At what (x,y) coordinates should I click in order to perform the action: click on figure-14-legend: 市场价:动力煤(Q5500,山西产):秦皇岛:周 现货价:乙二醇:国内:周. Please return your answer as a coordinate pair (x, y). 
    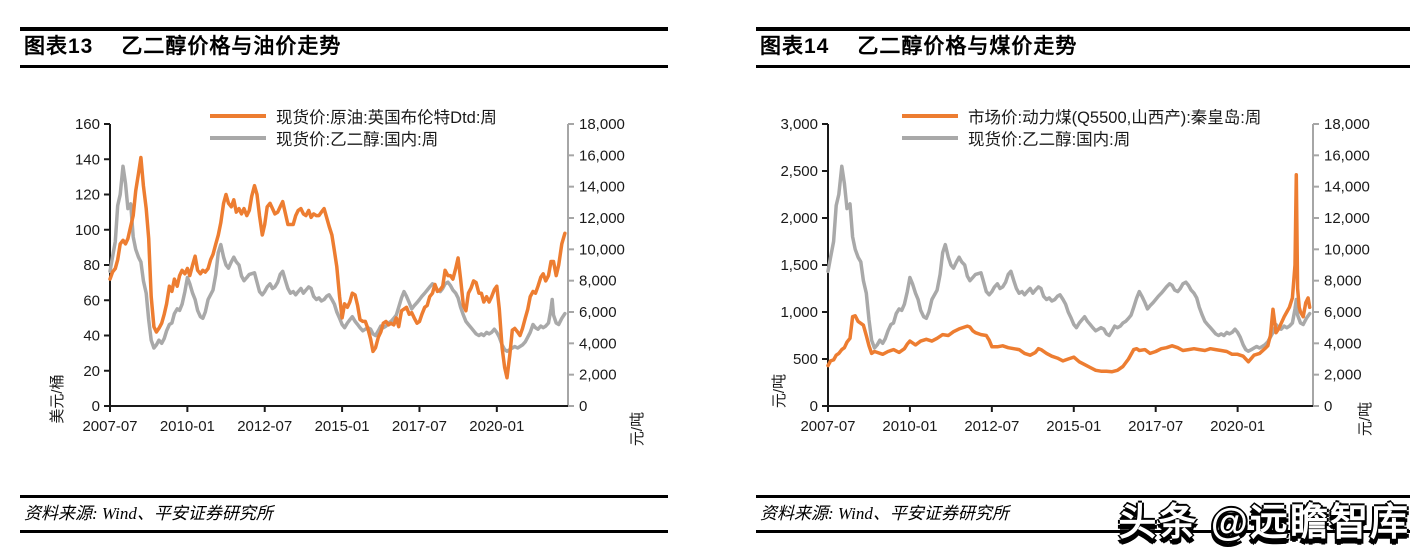
    Looking at the image, I should click on (1081, 127).